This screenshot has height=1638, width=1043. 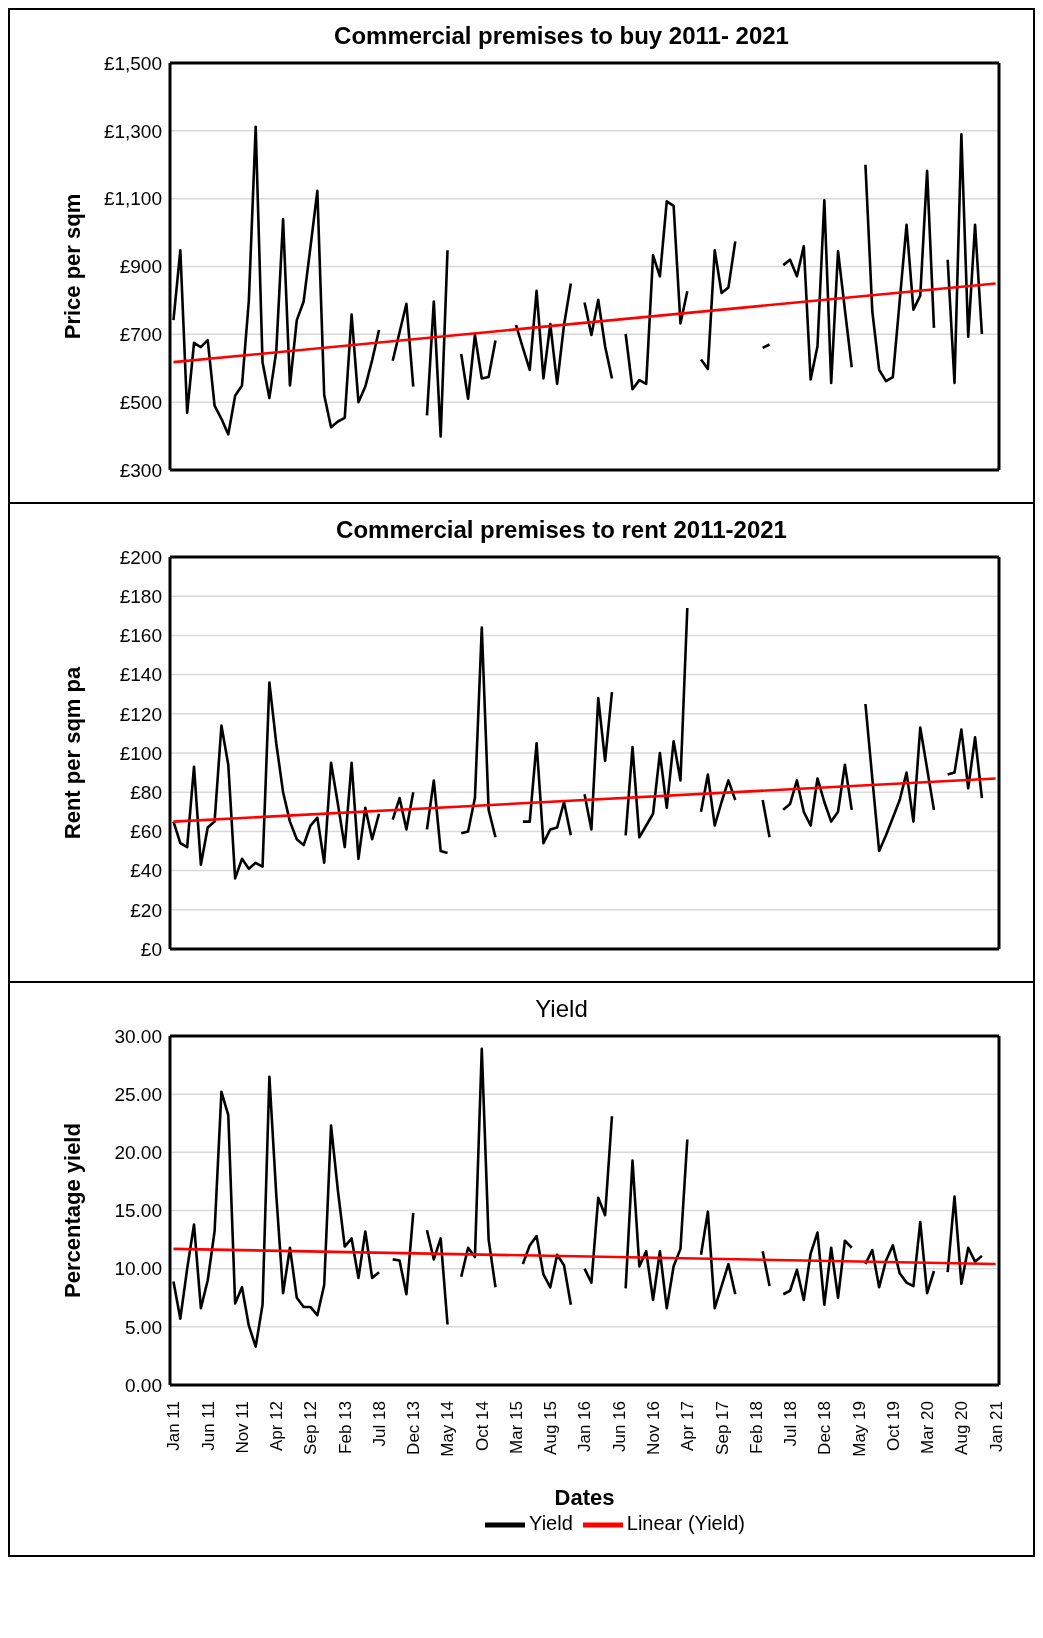 I want to click on x-tick-label: Jun 11, so click(x=208, y=1426).